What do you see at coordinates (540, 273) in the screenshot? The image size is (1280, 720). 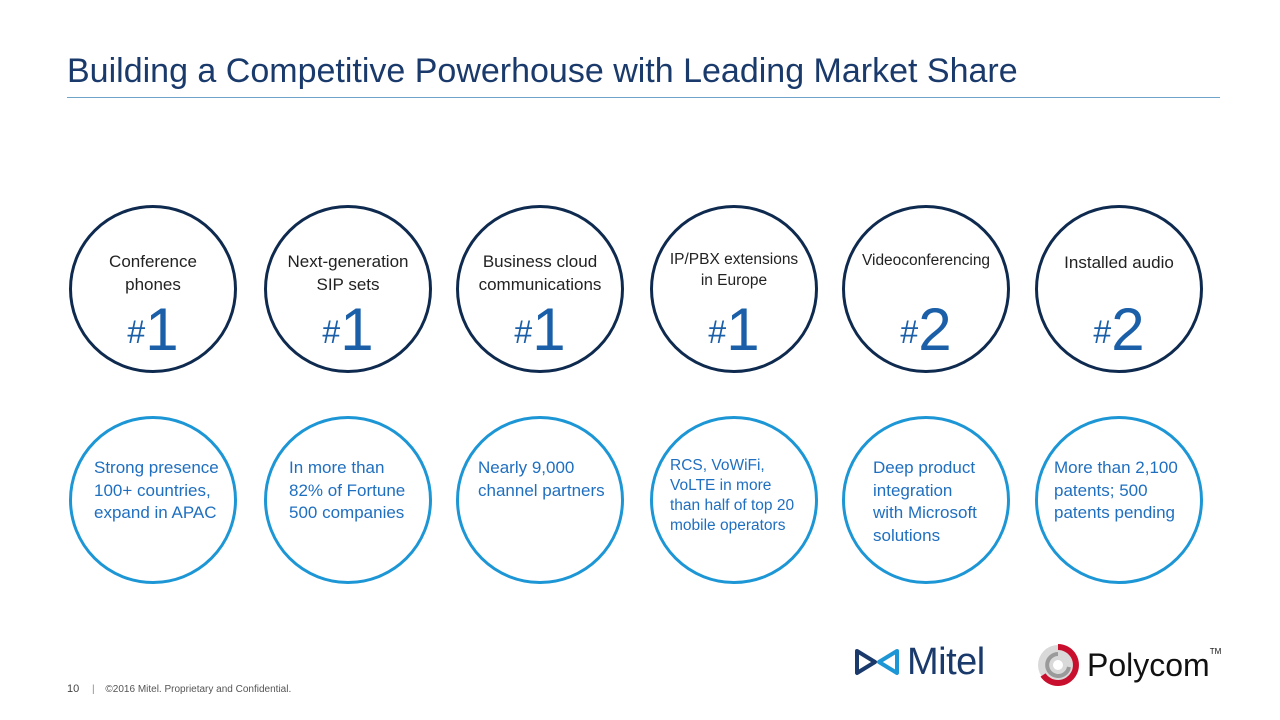 I see `ranking-label: Business cloud communications` at bounding box center [540, 273].